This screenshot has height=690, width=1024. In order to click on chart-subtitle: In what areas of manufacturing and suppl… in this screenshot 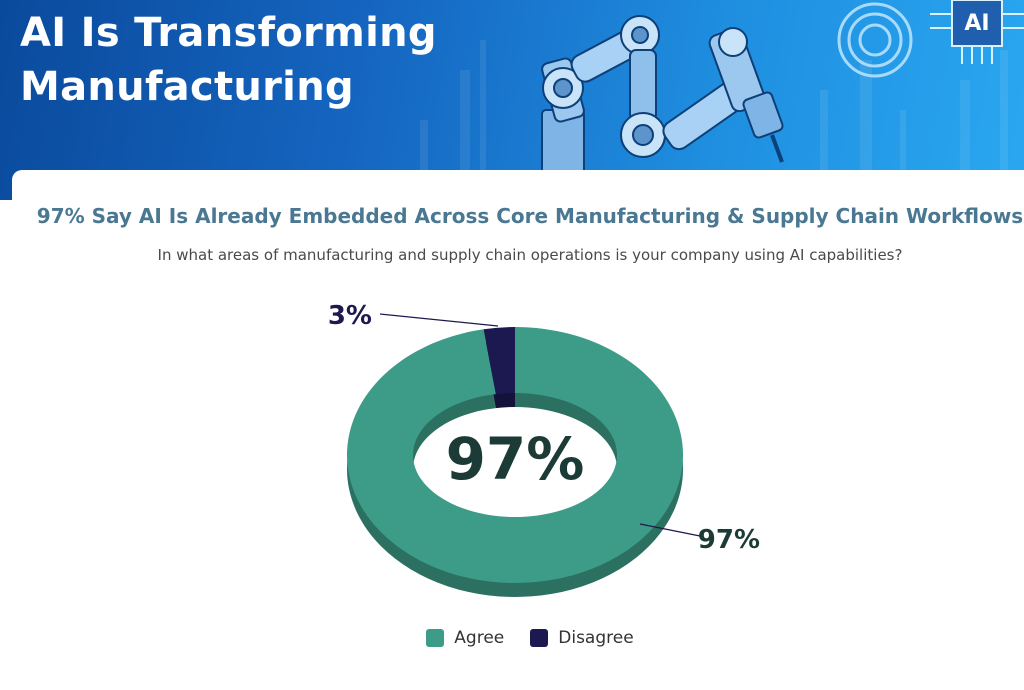, I will do `click(530, 255)`.